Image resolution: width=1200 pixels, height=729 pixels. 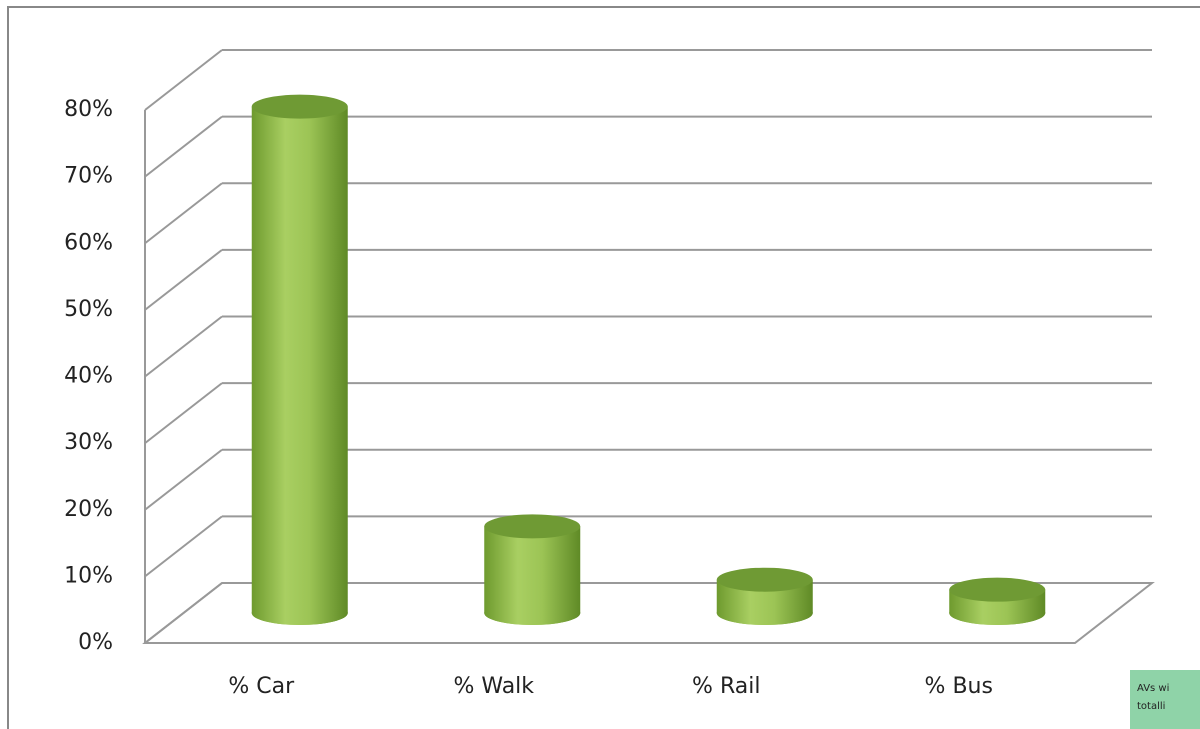 I want to click on y-tick-label: 30%, so click(x=88, y=442).